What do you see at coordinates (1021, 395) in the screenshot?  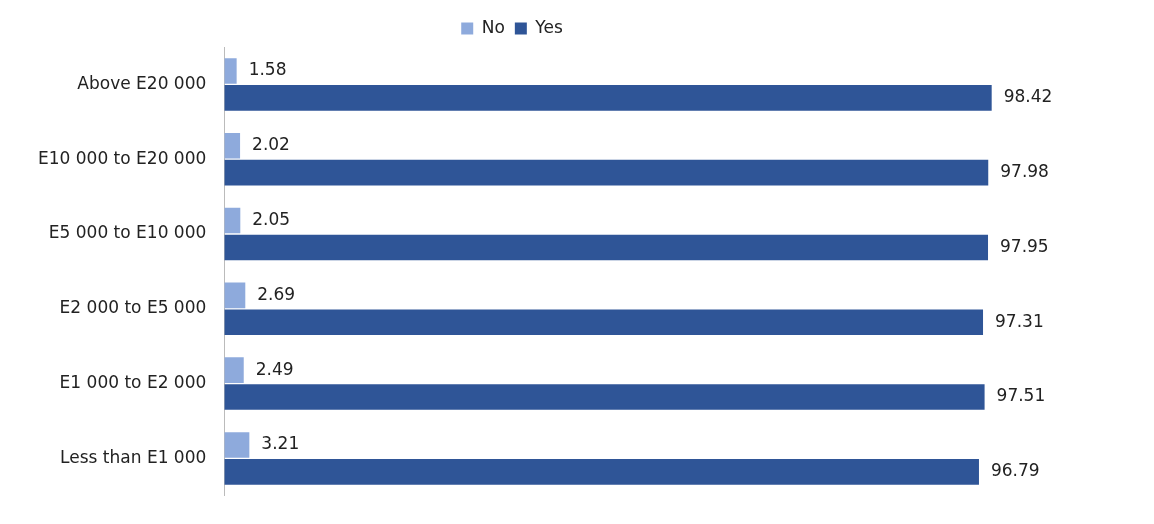 I see `data-label: 97.51` at bounding box center [1021, 395].